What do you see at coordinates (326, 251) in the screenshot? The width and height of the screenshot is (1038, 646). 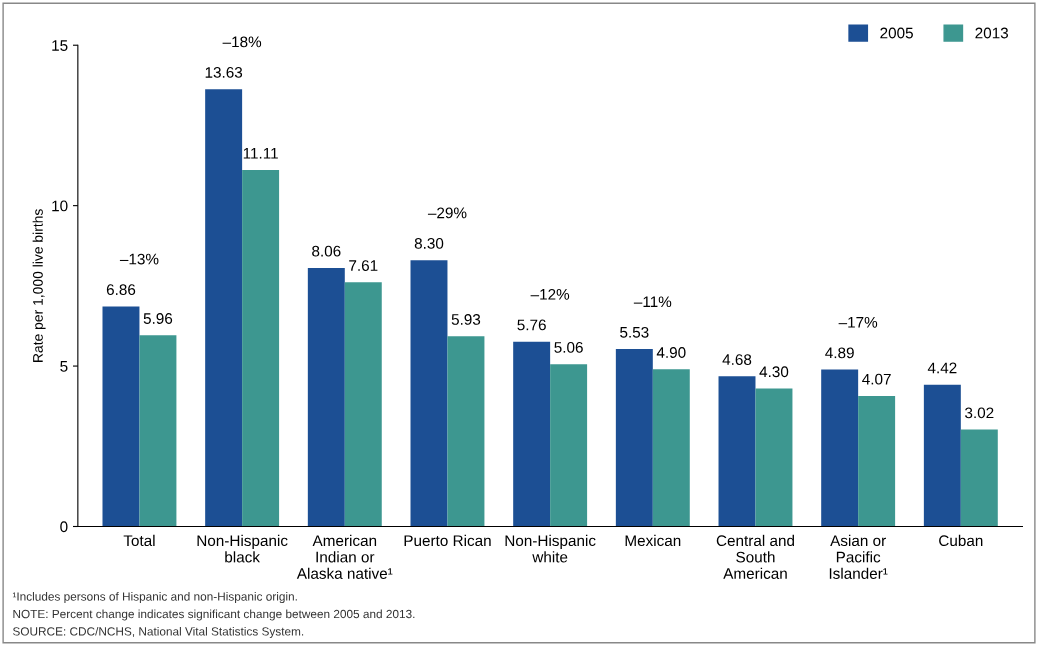 I see `data-label: 8.06` at bounding box center [326, 251].